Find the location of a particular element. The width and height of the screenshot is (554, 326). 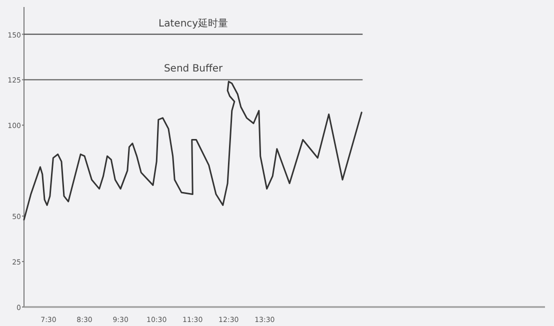

ref-line-label: Send Buffer is located at coordinates (194, 69).